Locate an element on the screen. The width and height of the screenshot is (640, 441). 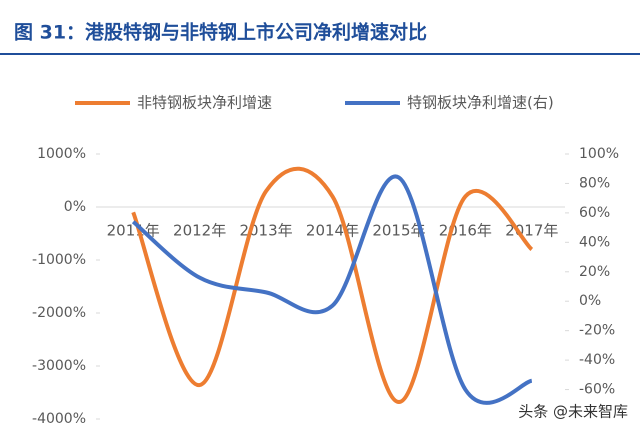
x-tick-label: 2015年 is located at coordinates (398, 231).